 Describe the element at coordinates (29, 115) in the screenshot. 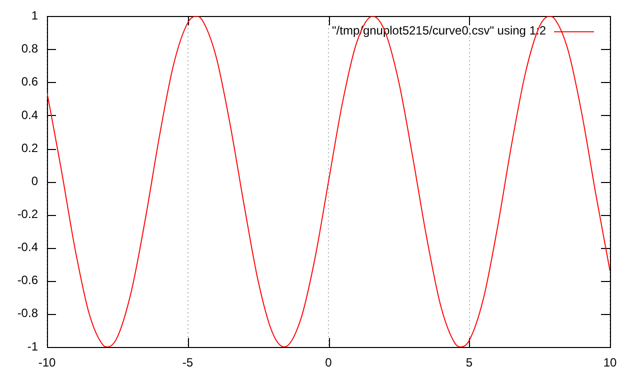

I see `y-tick-label: 0.4` at that location.